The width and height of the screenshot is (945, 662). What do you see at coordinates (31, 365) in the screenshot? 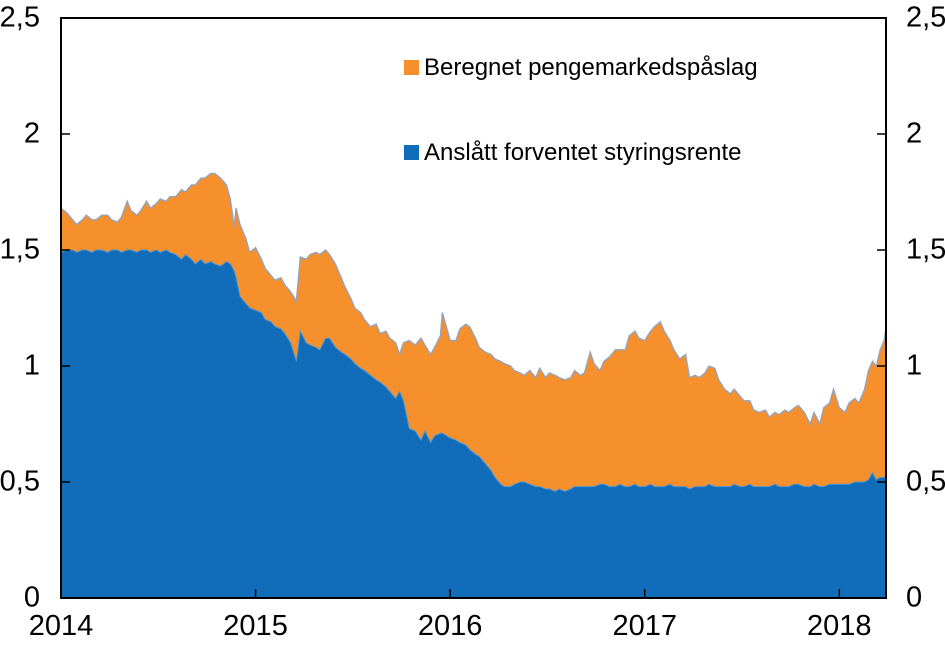
I see `y-axis-label-left: 1` at bounding box center [31, 365].